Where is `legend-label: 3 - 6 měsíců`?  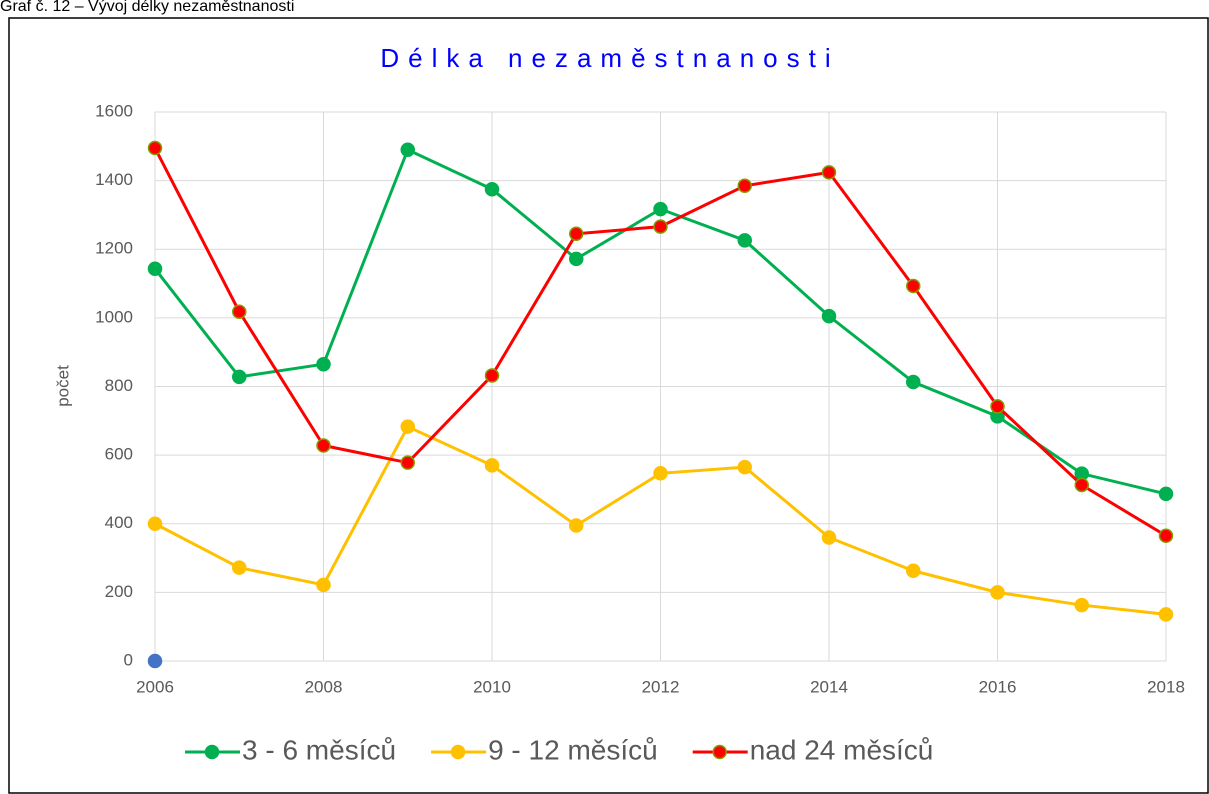 legend-label: 3 - 6 měsíců is located at coordinates (319, 749).